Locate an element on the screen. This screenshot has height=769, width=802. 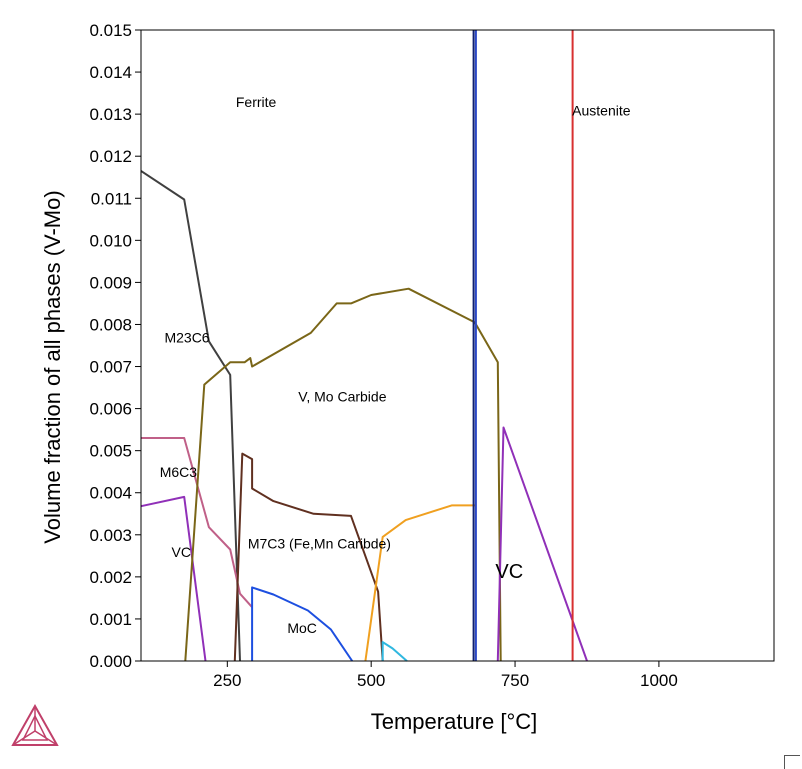
thermo-calc-triangle-logo is located at coordinates (35, 724).